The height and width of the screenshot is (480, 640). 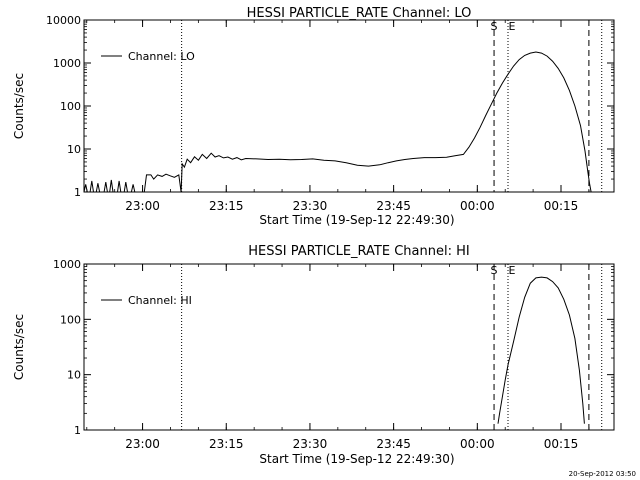 What do you see at coordinates (358, 251) in the screenshot?
I see `chart-title: HESSI PARTICLE_RATE Channel: HI` at bounding box center [358, 251].